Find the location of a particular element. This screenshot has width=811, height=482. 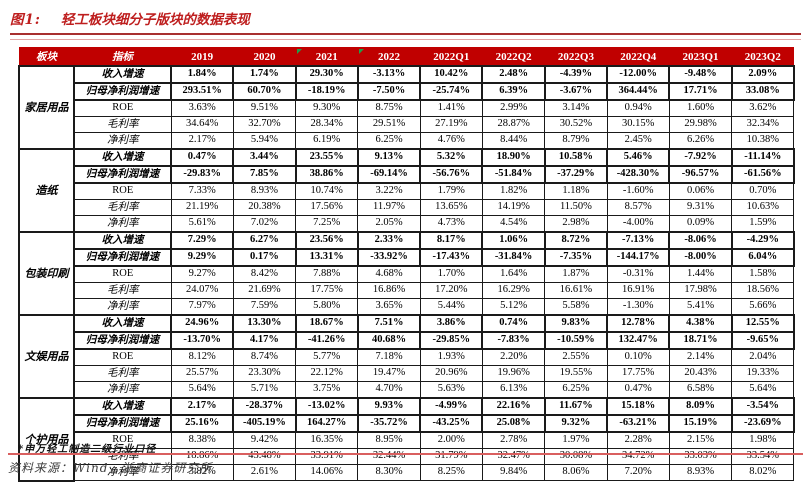

value-cell: 17.75% is located at coordinates (638, 373).